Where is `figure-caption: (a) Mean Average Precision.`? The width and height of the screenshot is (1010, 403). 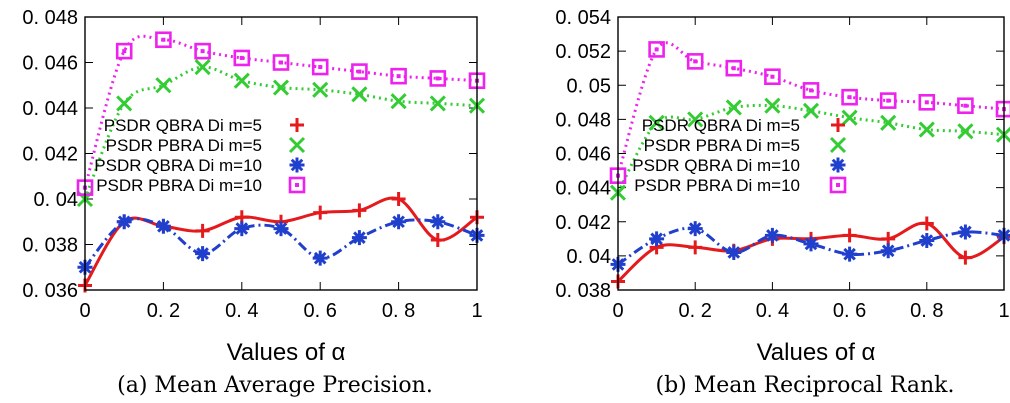
figure-caption: (a) Mean Average Precision. is located at coordinates (275, 385).